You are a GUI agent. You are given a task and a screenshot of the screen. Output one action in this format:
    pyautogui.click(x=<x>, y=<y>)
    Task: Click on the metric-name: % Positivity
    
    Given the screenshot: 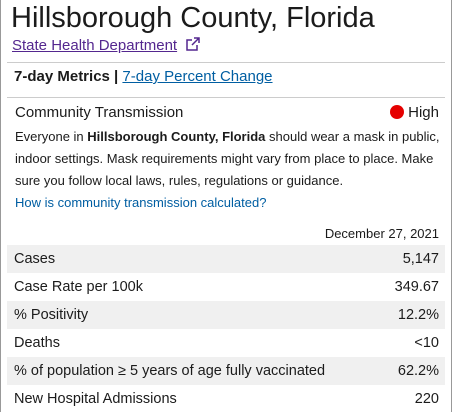 What is the action you would take?
    pyautogui.click(x=51, y=315)
    